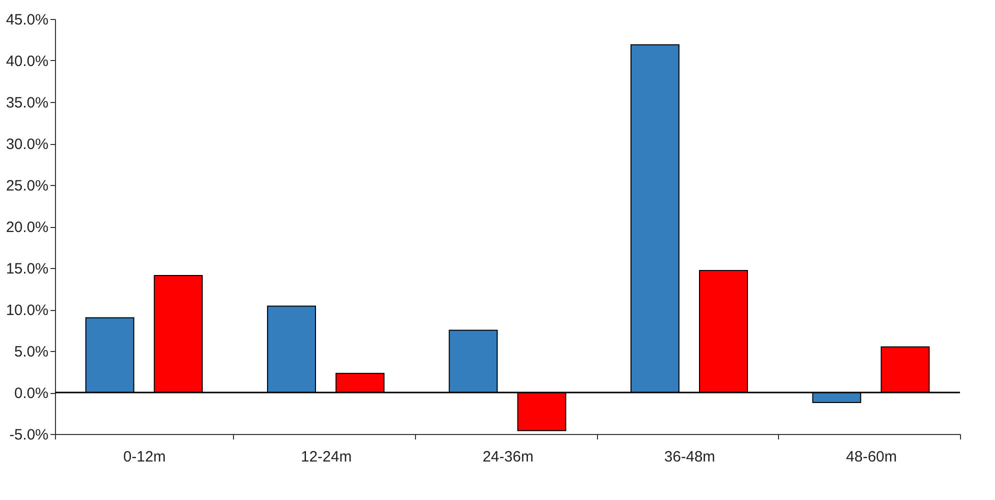 Image resolution: width=995 pixels, height=500 pixels. I want to click on x-tick-label: 36-48m, so click(690, 457).